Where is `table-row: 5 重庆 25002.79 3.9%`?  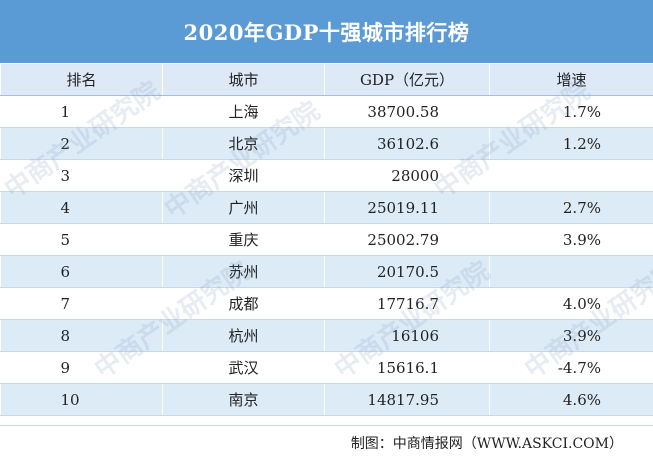 table-row: 5 重庆 25002.79 3.9% is located at coordinates (326, 239).